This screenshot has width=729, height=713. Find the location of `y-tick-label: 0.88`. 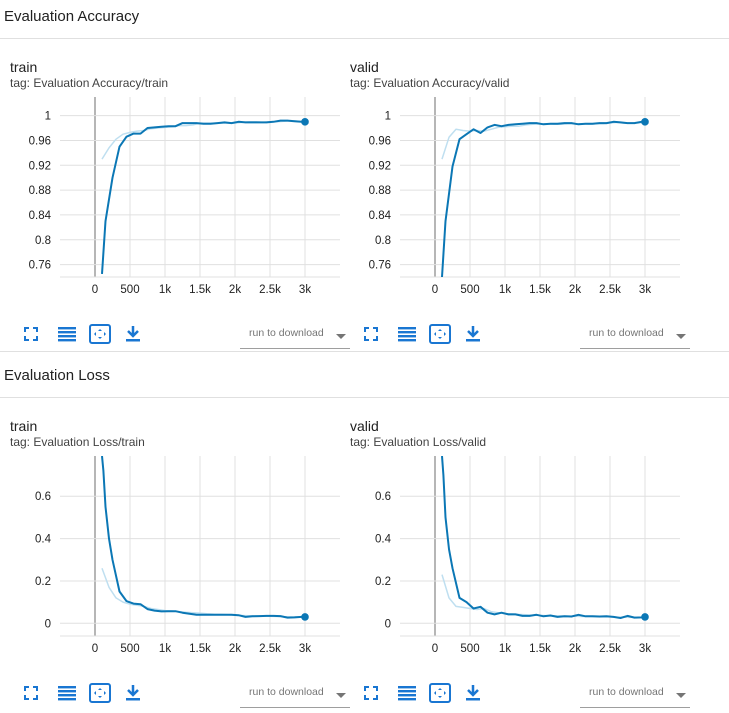

y-tick-label: 0.88 is located at coordinates (40, 191).